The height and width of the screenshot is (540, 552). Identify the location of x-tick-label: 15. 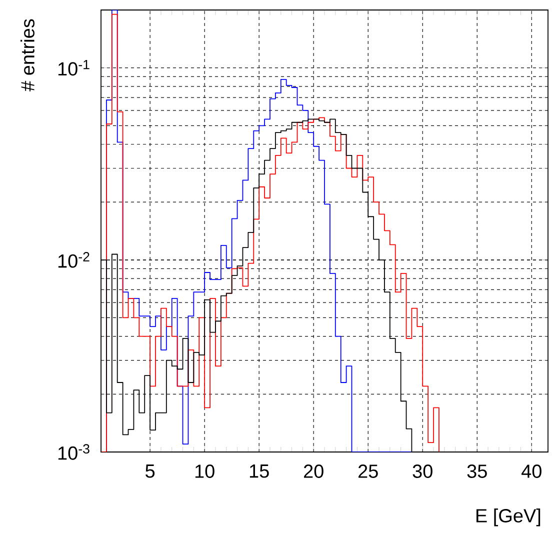
(259, 471).